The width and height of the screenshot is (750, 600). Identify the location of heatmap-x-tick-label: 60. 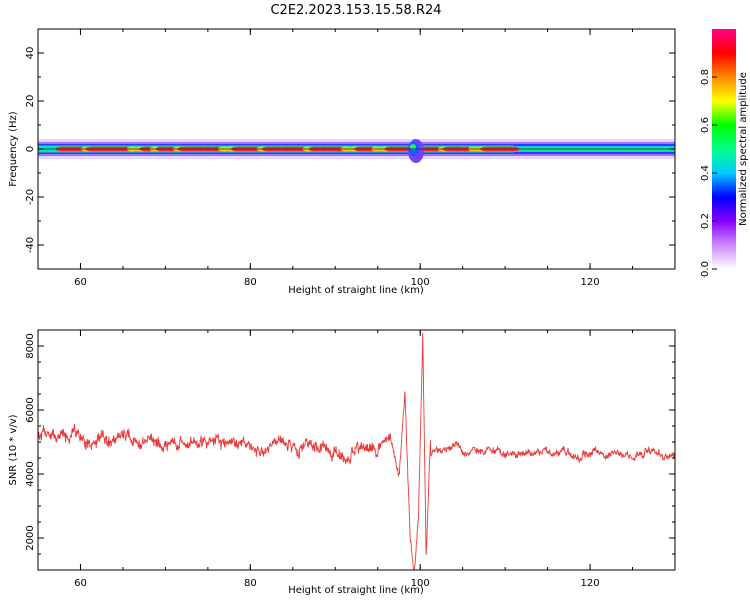
(80, 282).